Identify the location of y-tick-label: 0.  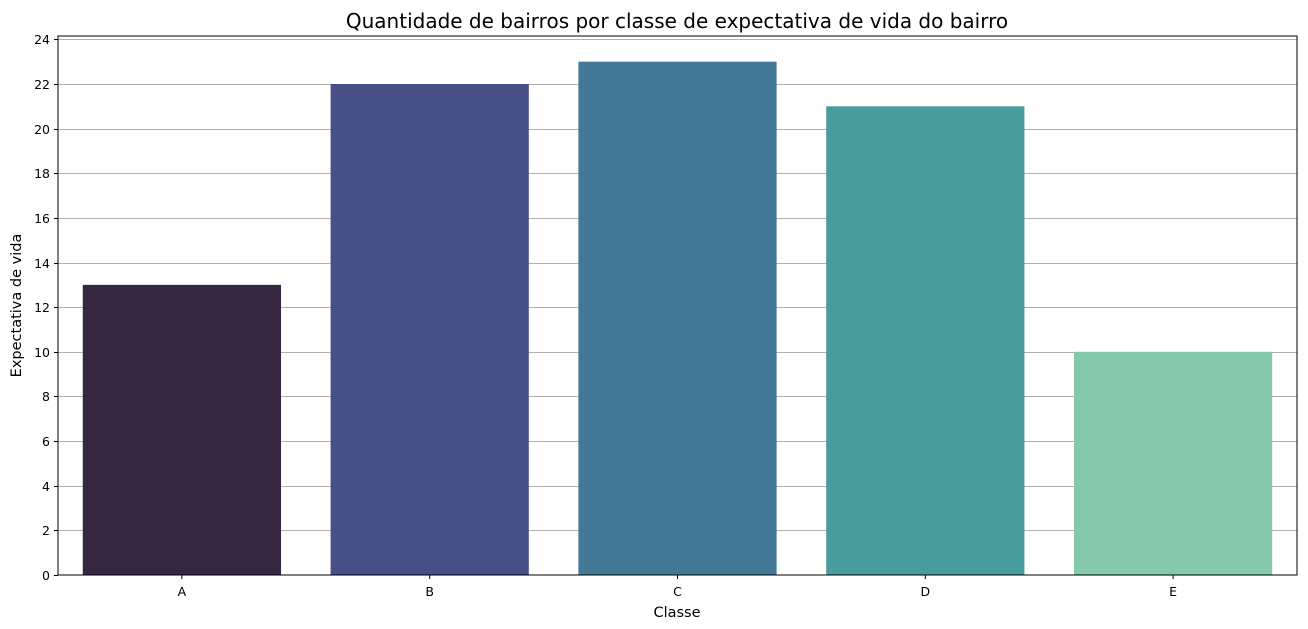
(46, 575).